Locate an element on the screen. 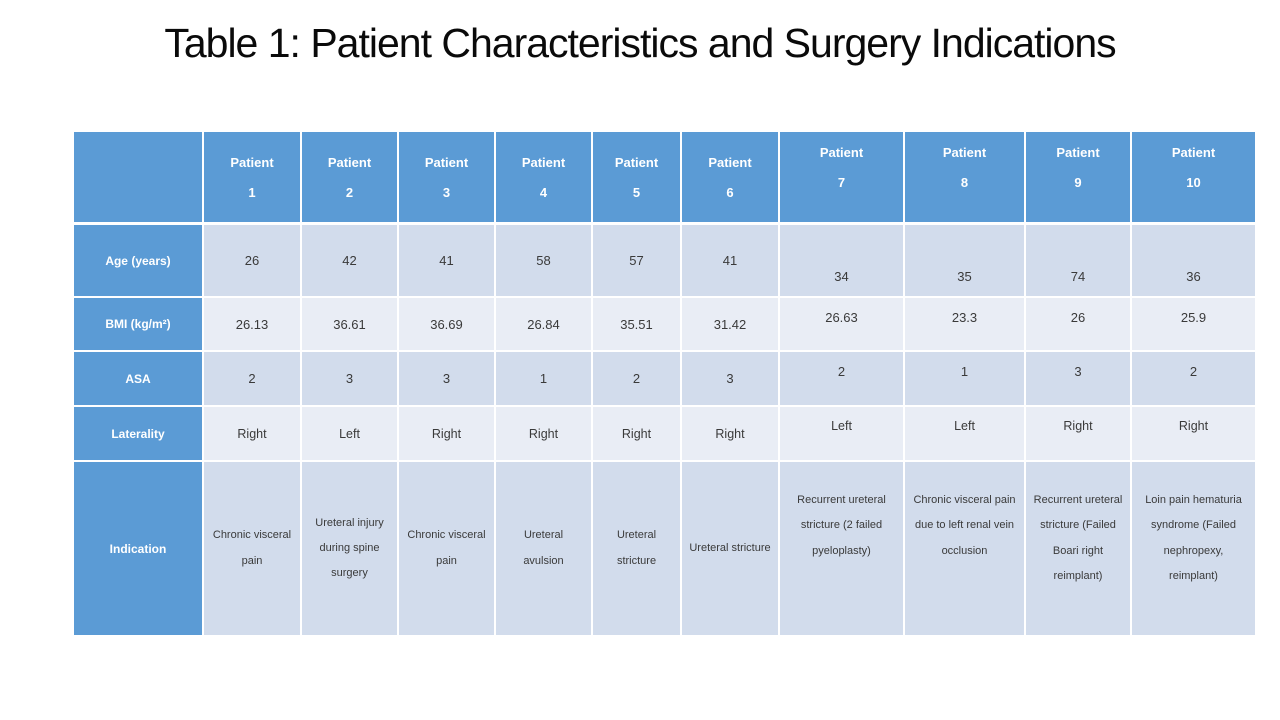  bmi-p2: 36.61 is located at coordinates (350, 325).